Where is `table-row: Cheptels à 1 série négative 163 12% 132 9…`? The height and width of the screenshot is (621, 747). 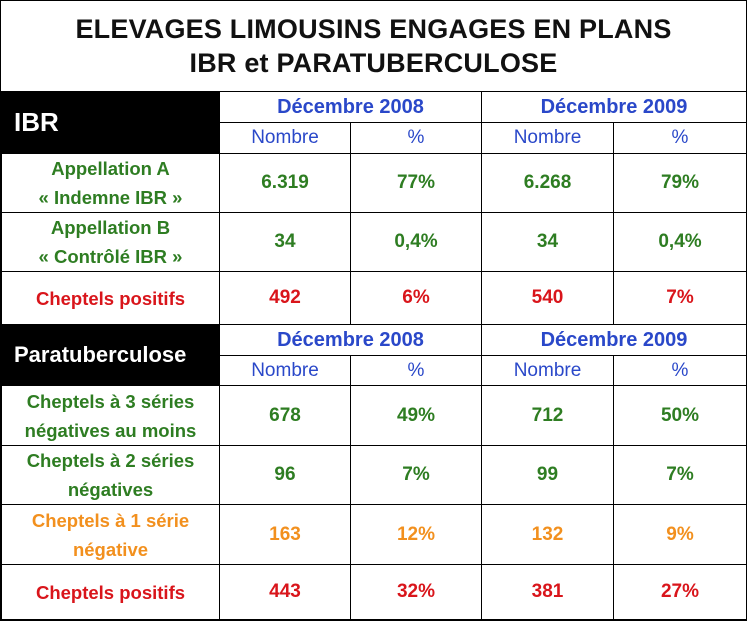
table-row: Cheptels à 1 série négative 163 12% 132 9… is located at coordinates (374, 534).